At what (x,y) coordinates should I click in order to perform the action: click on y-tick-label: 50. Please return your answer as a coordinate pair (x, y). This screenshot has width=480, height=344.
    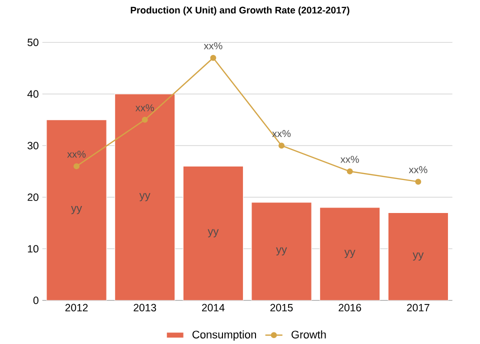
    Looking at the image, I should click on (33, 42).